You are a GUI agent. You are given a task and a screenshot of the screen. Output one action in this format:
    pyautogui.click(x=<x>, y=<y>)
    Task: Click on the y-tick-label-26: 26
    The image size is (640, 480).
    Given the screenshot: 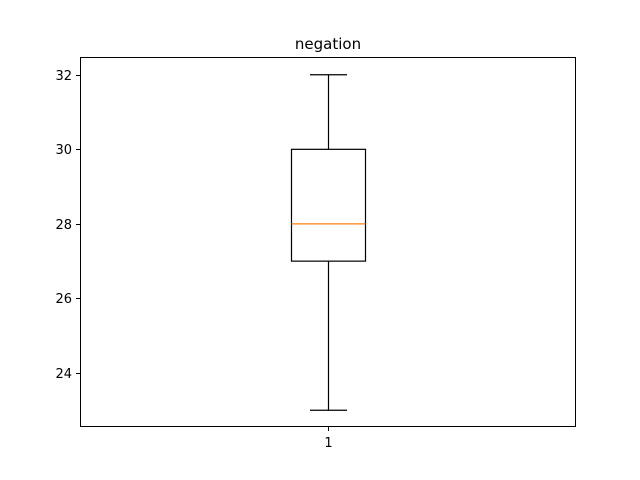 What is the action you would take?
    pyautogui.click(x=63, y=299)
    